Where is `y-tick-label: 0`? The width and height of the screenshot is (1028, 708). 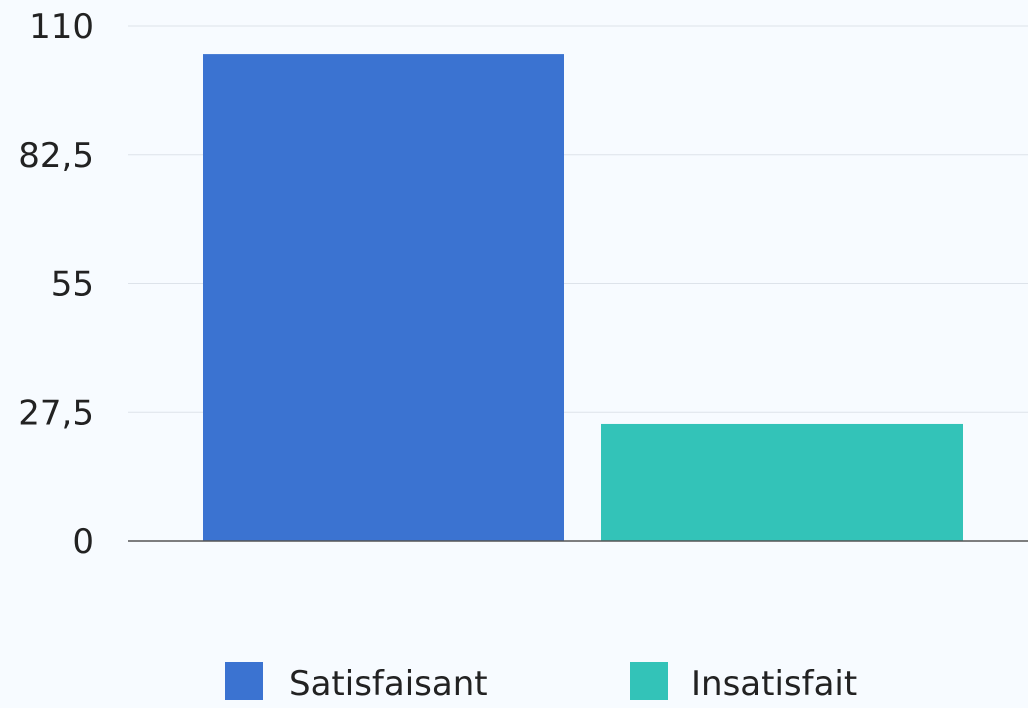 y-tick-label: 0 is located at coordinates (83, 542).